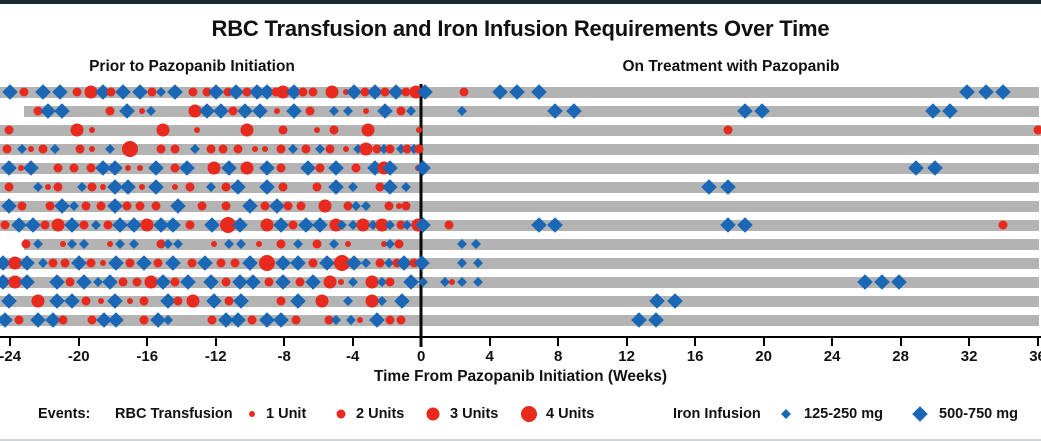 The width and height of the screenshot is (1041, 441). Describe the element at coordinates (64, 414) in the screenshot. I see `legend-events-label: Events:` at that location.